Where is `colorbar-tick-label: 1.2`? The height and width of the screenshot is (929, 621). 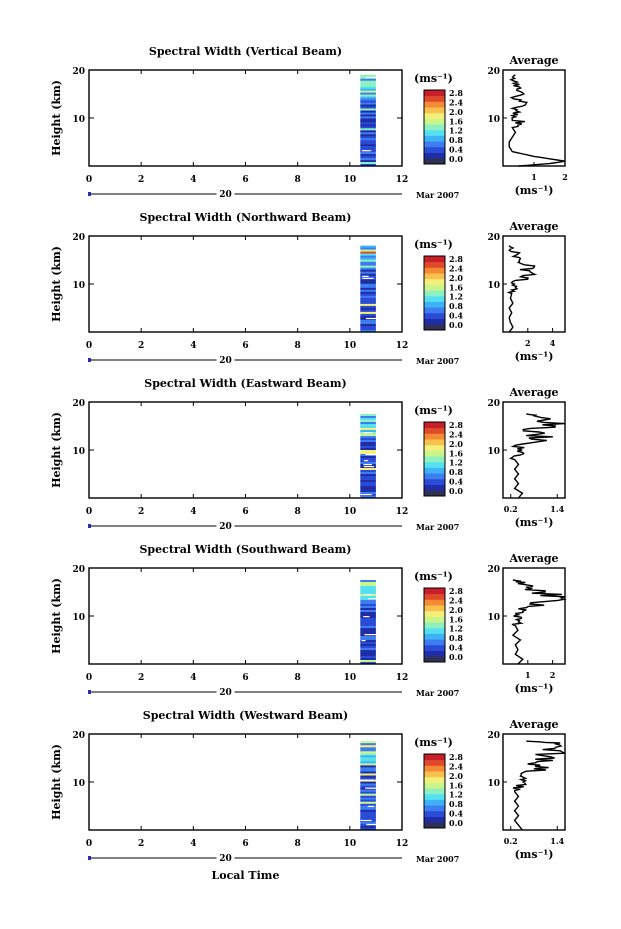 colorbar-tick-label: 1.2 is located at coordinates (456, 463).